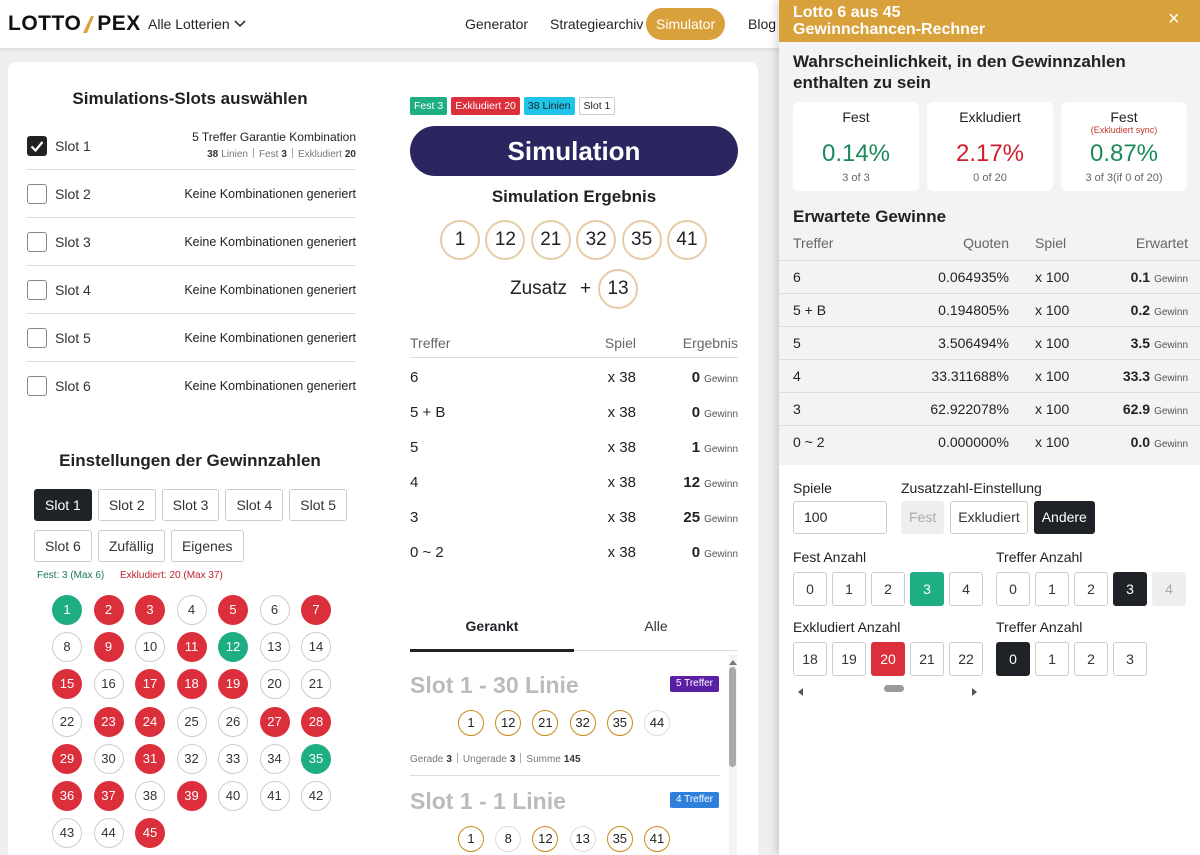 Image resolution: width=1200 pixels, height=855 pixels. I want to click on number-ball: 38, so click(150, 796).